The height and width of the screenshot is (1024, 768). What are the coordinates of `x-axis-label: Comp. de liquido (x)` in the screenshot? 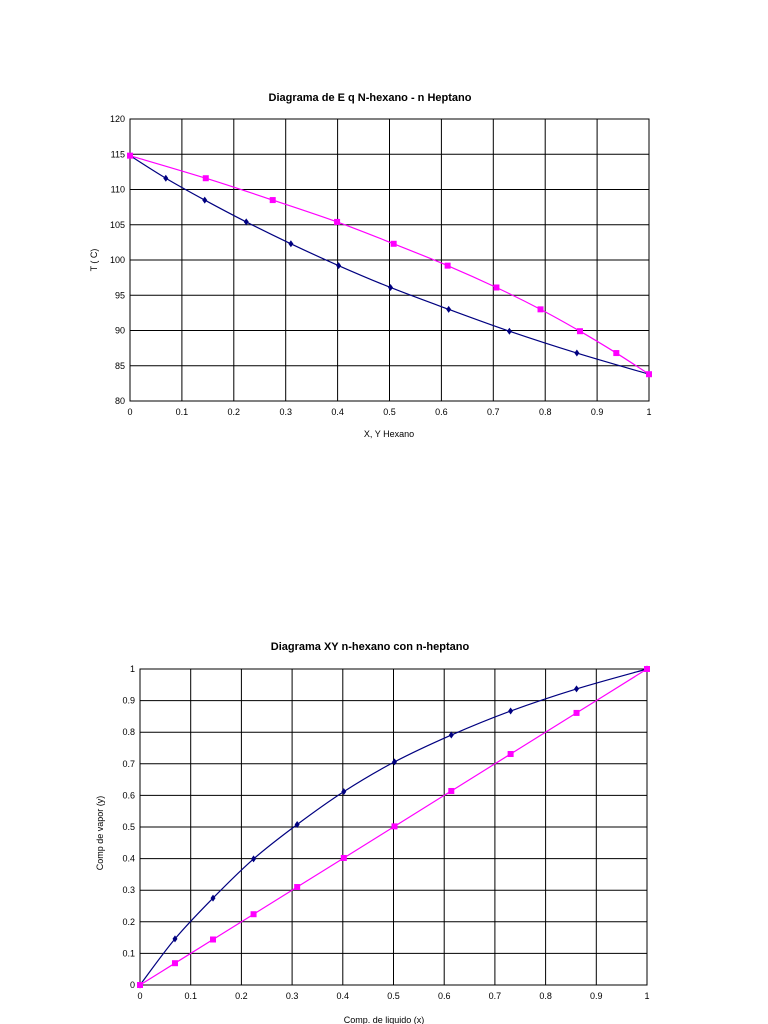 It's located at (384, 1019).